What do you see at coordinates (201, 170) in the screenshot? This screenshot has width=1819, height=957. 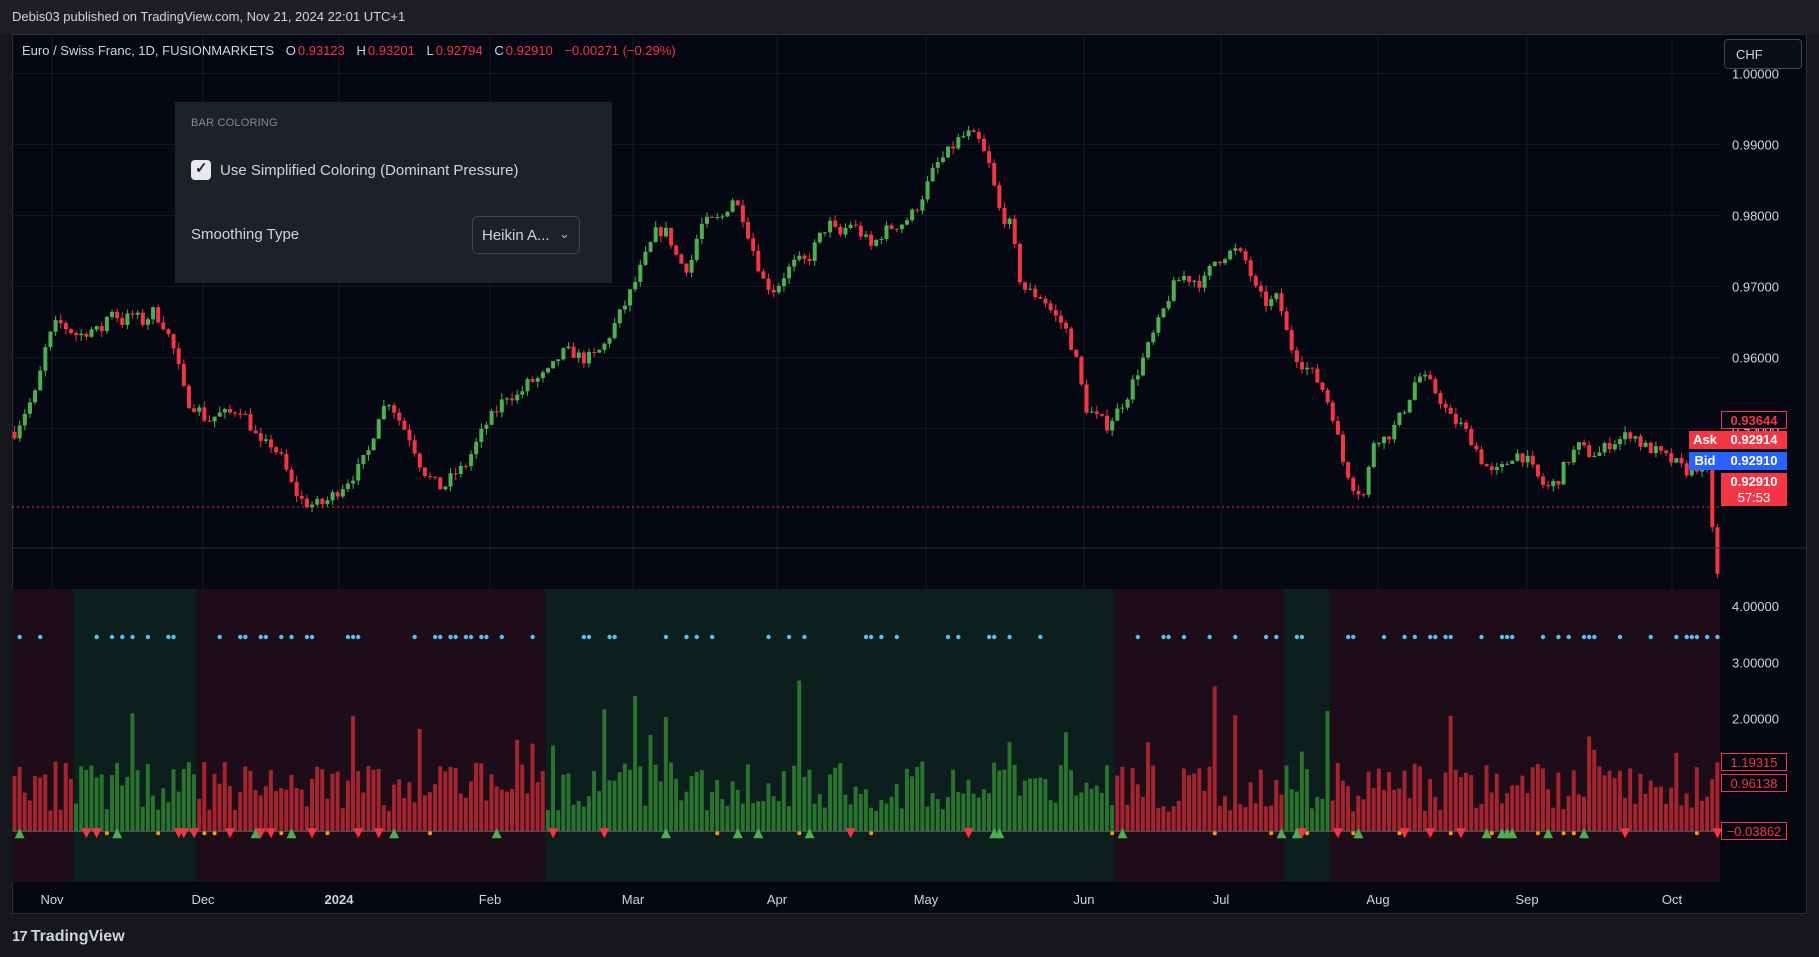 I see `simplified-coloring-checkbox: ✓` at bounding box center [201, 170].